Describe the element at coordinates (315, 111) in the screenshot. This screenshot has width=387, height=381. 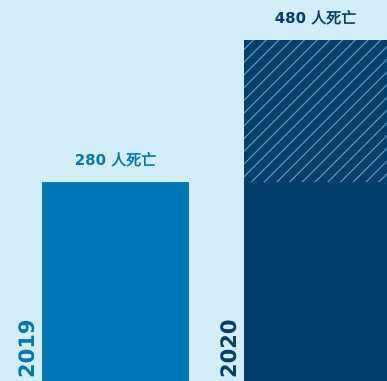
I see `bar-2020-hatched-segment` at that location.